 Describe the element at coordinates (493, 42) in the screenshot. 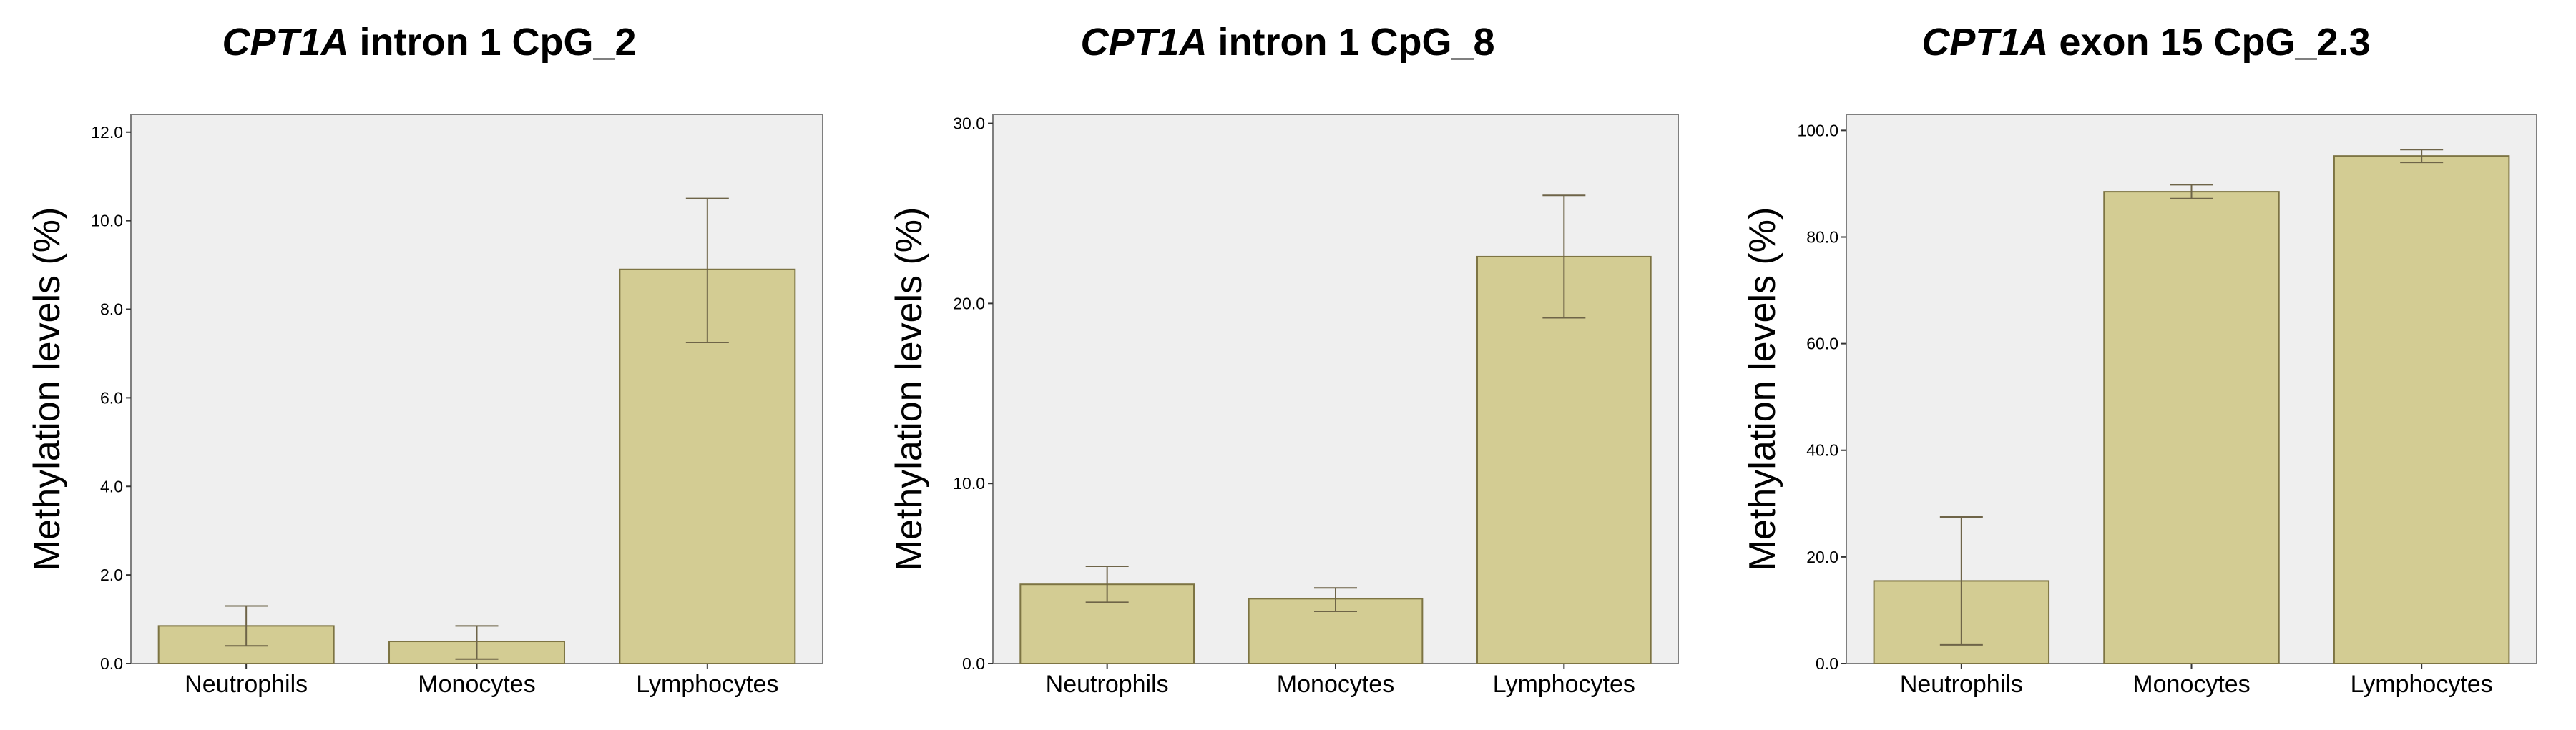

I see `chart-title-text: intron 1 CpG_2` at that location.